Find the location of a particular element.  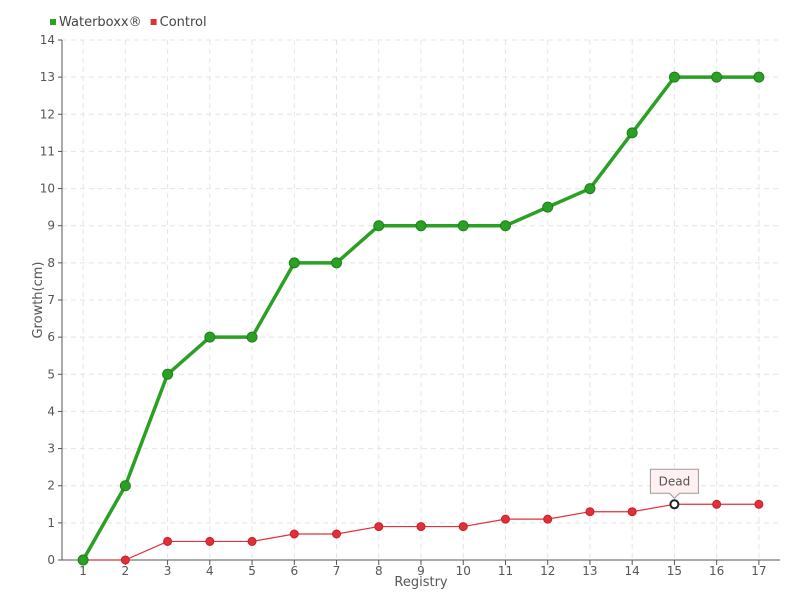

x-tick-label: 11 is located at coordinates (505, 571).